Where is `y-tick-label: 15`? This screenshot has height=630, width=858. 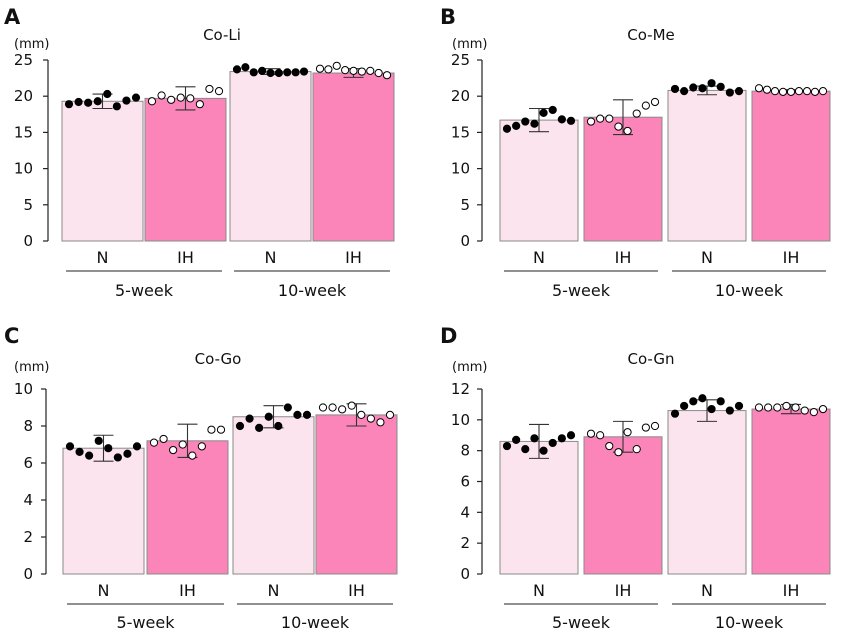 y-tick-label: 15 is located at coordinates (460, 132).